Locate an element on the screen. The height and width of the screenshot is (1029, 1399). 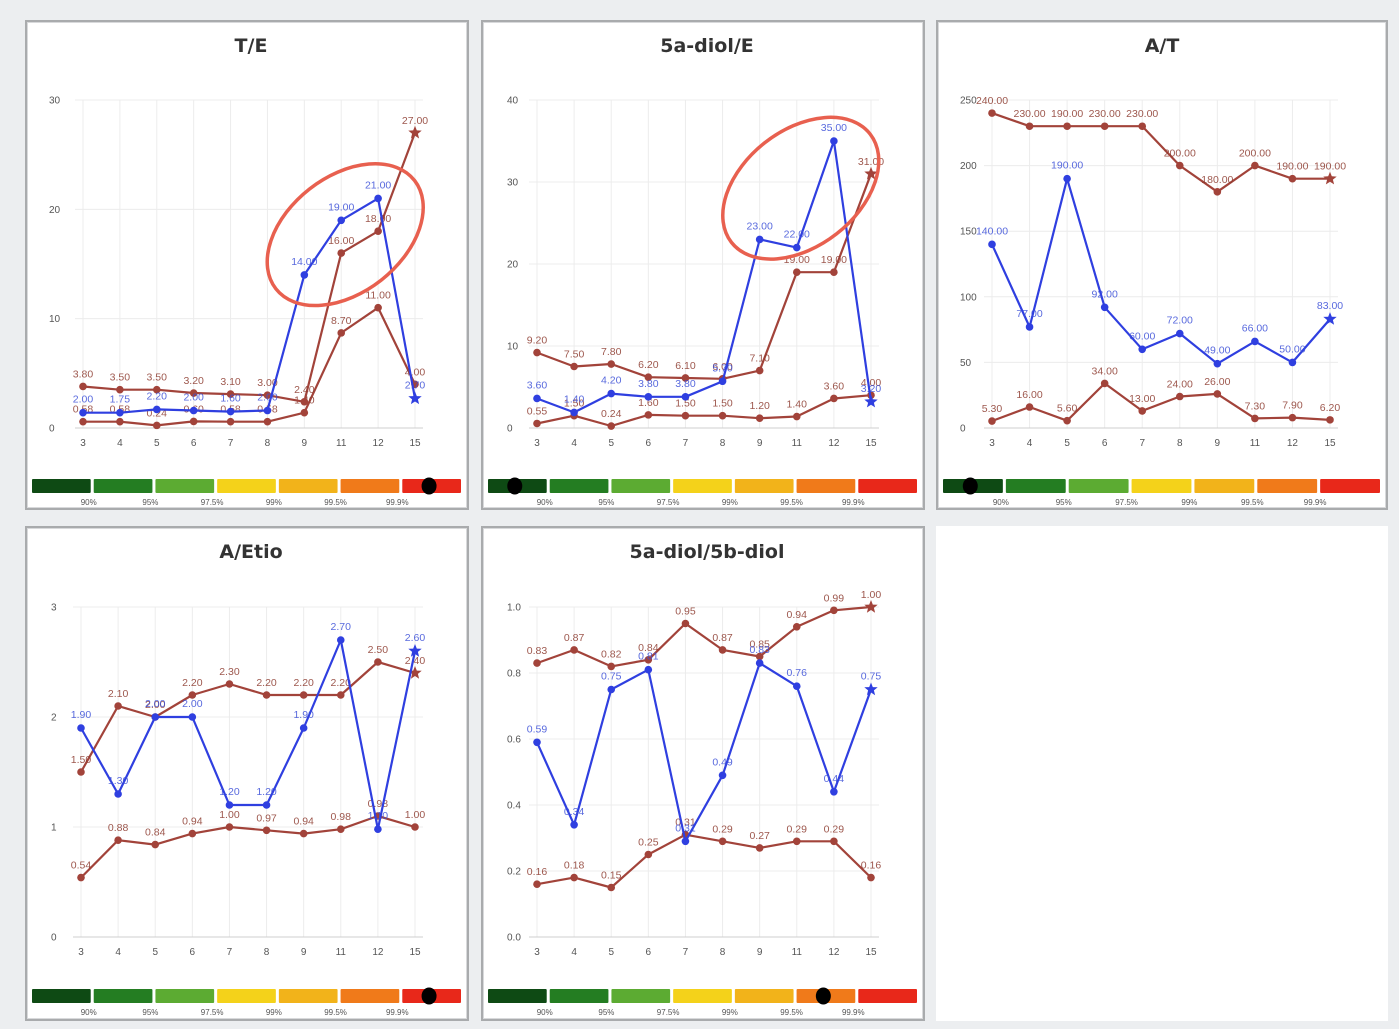
data-label: 0.54 is located at coordinates (81, 866).